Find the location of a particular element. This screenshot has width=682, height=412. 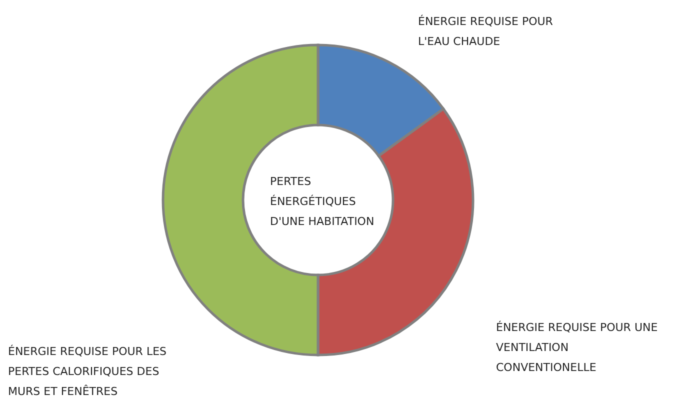

slice-label: ÉNERGIE REQUISE POUR UNE VENTILATION CONVENTIONELLE is located at coordinates (577, 347).